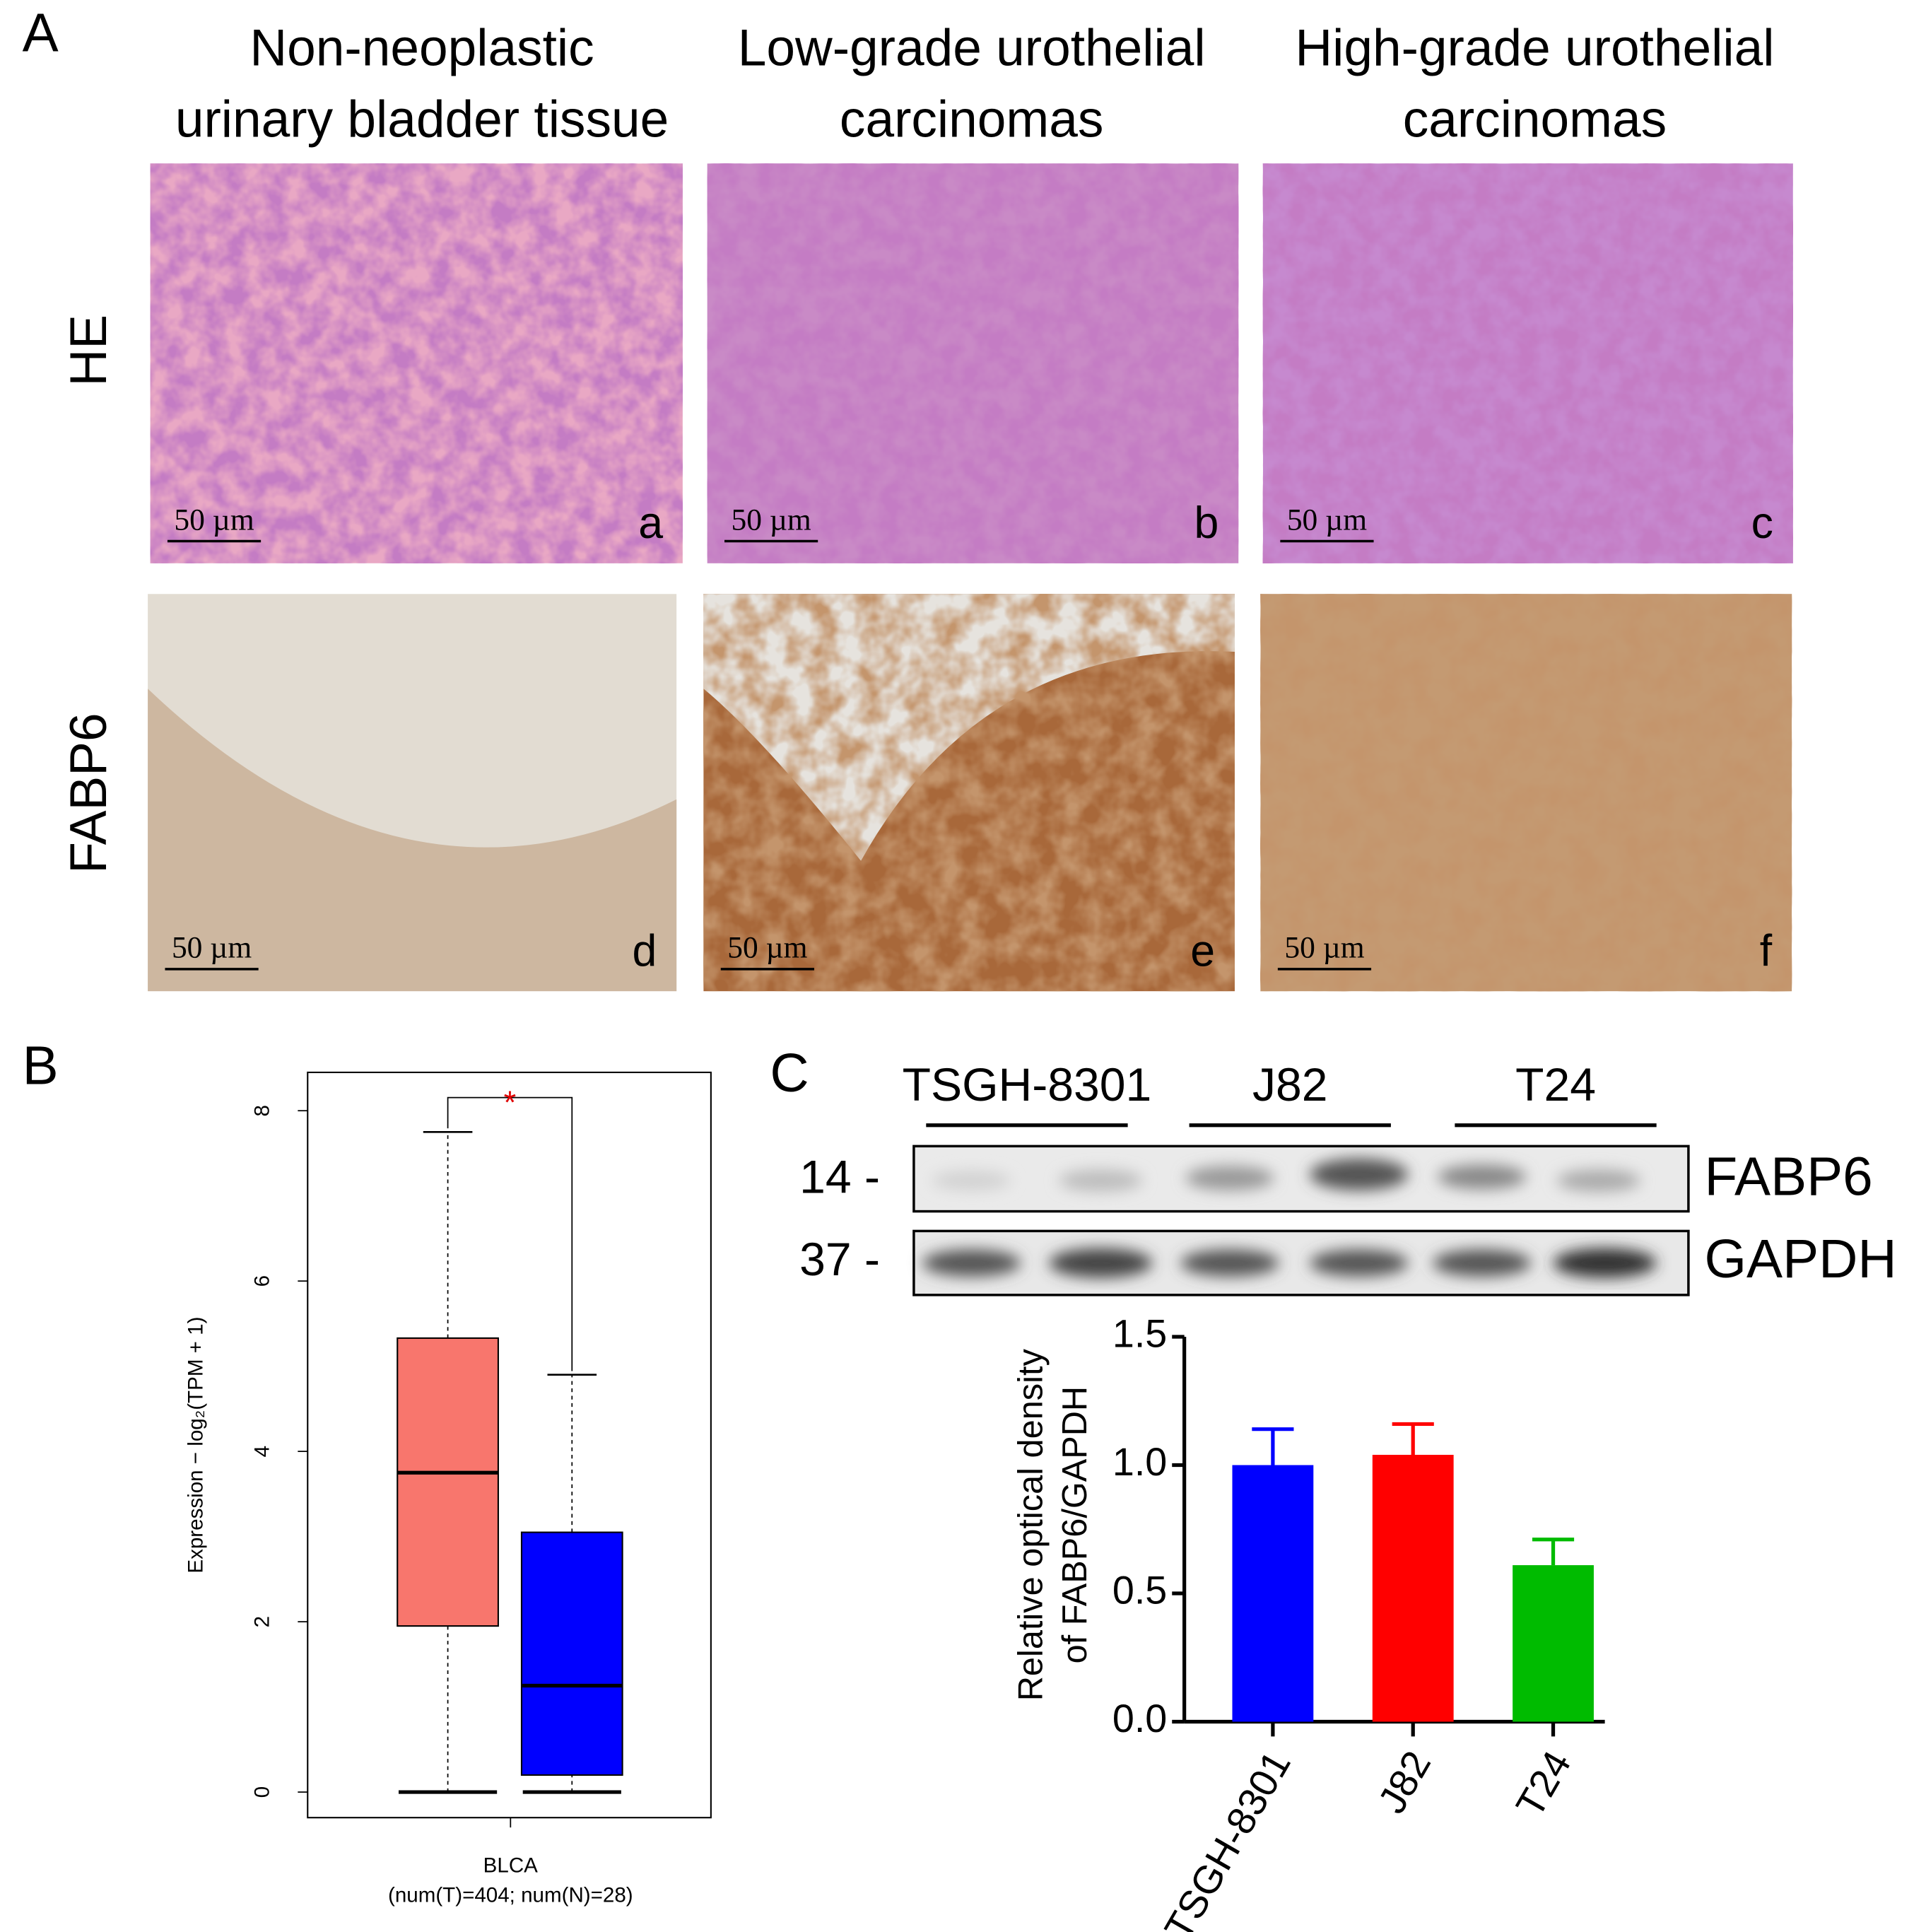  What do you see at coordinates (1405, 1783) in the screenshot?
I see `x-tick-label: J82` at bounding box center [1405, 1783].